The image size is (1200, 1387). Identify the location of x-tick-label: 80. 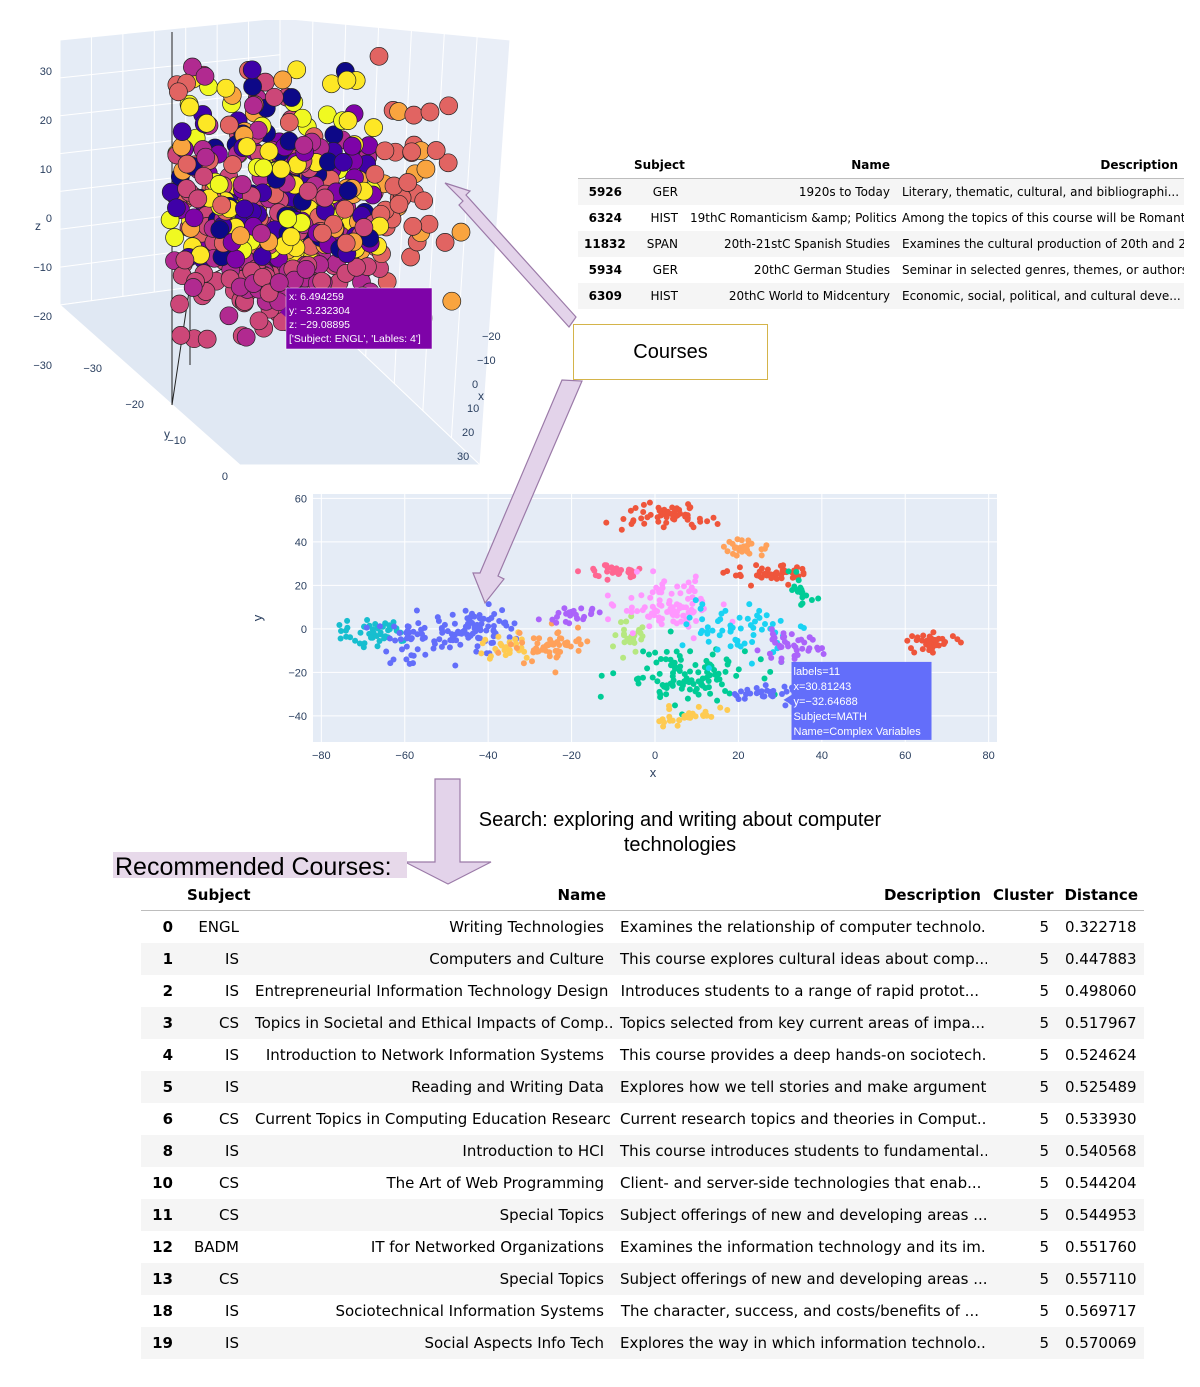
(989, 756).